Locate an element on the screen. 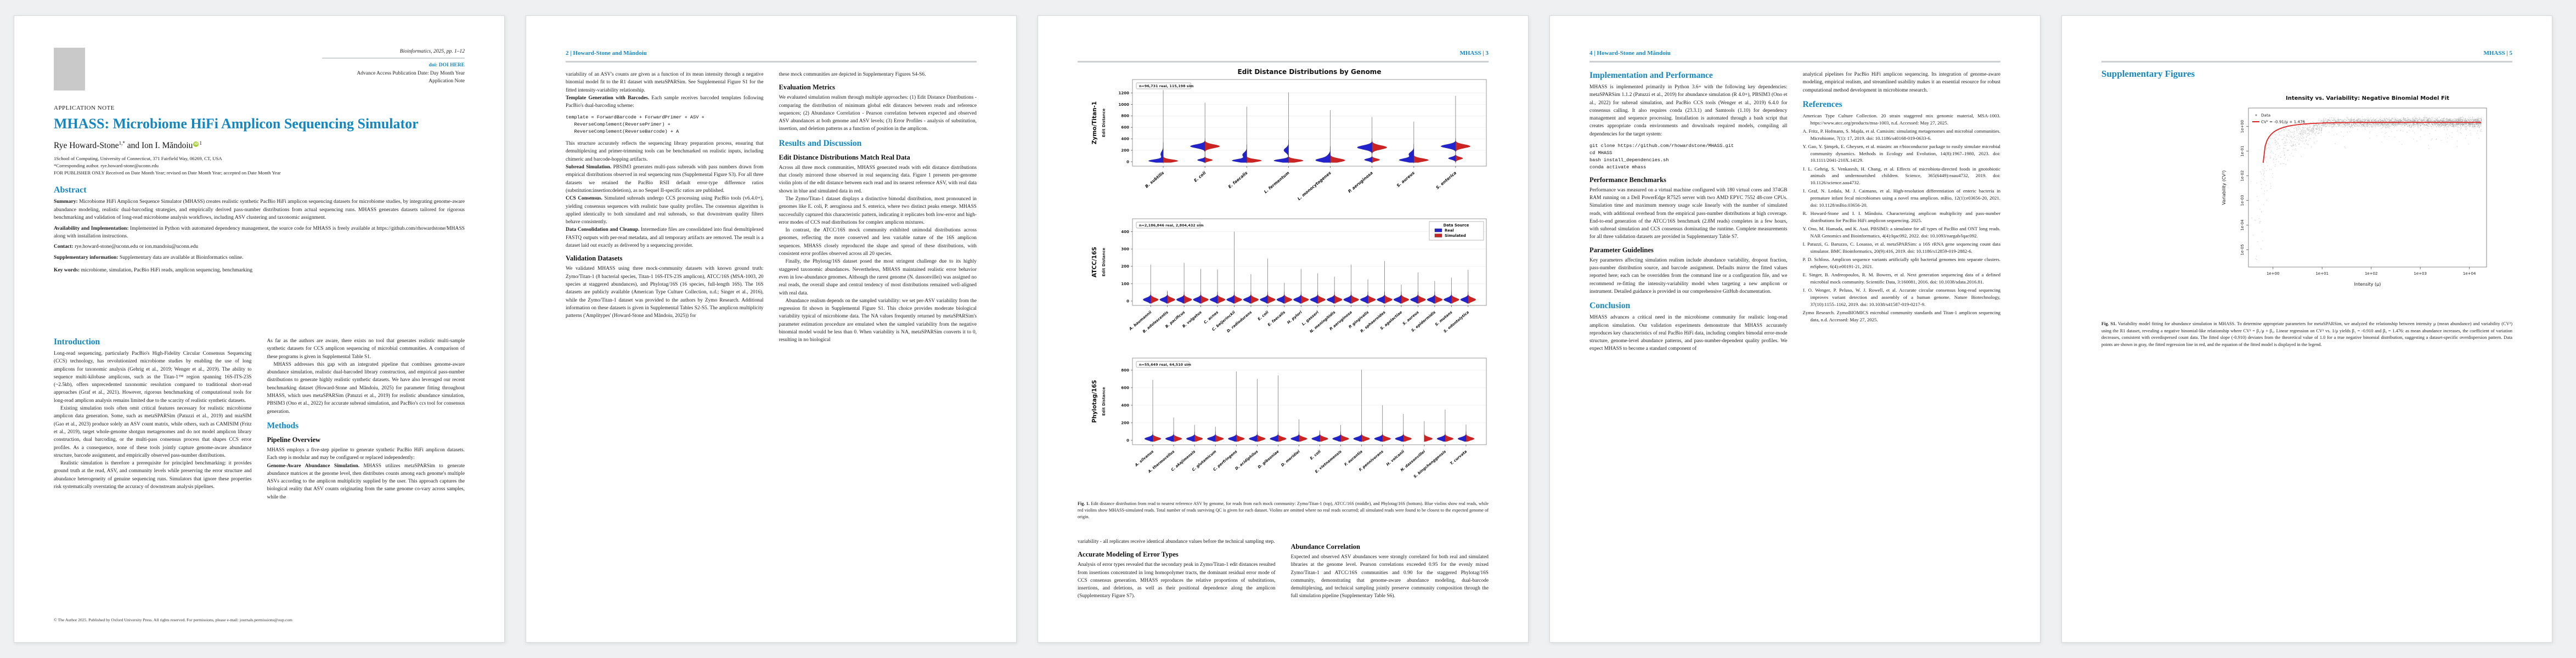  supplementary-figures-heading: Supplementary Figures is located at coordinates (2148, 74).